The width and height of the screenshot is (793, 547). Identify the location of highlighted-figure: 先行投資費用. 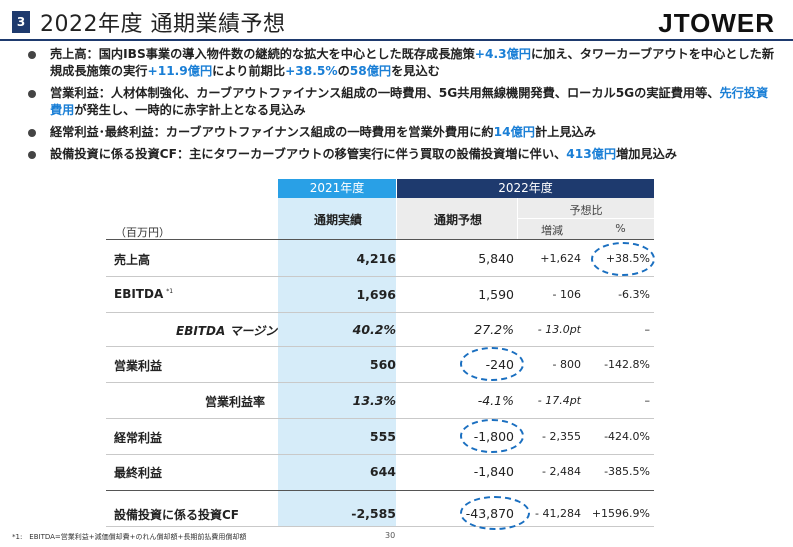
(409, 101).